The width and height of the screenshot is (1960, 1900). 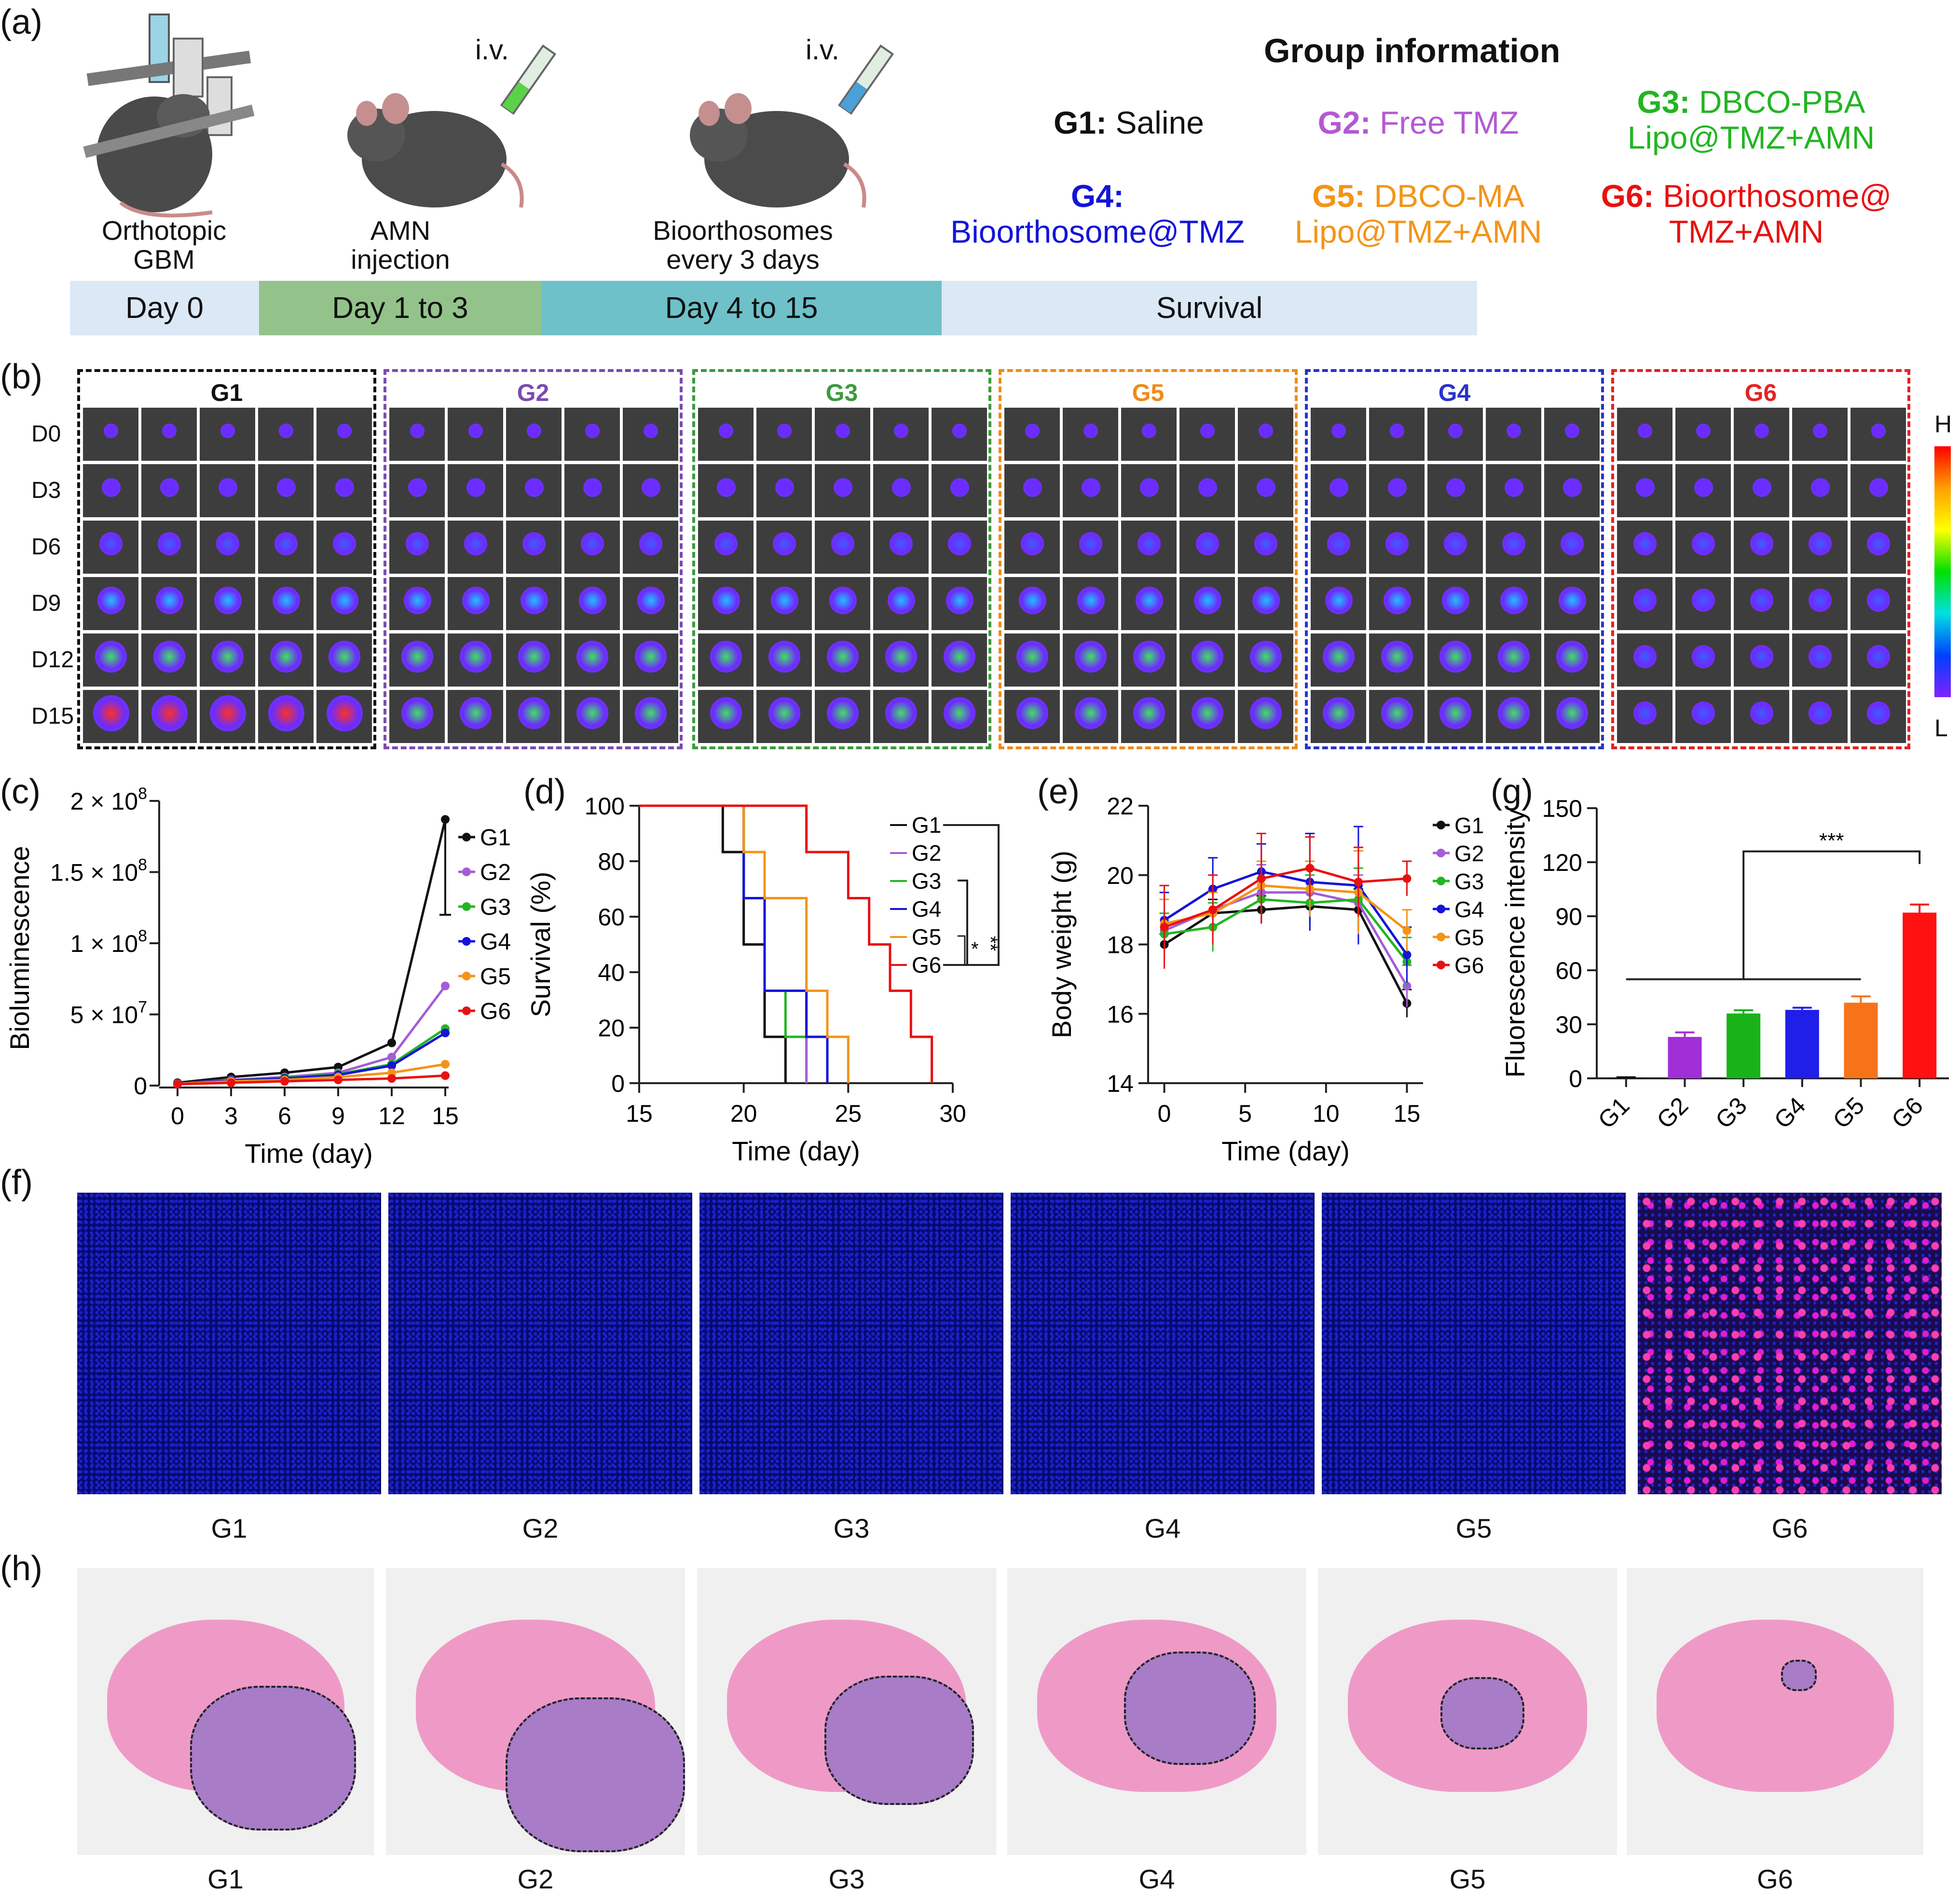 I want to click on histology-label-g3: G3, so click(x=846, y=1879).